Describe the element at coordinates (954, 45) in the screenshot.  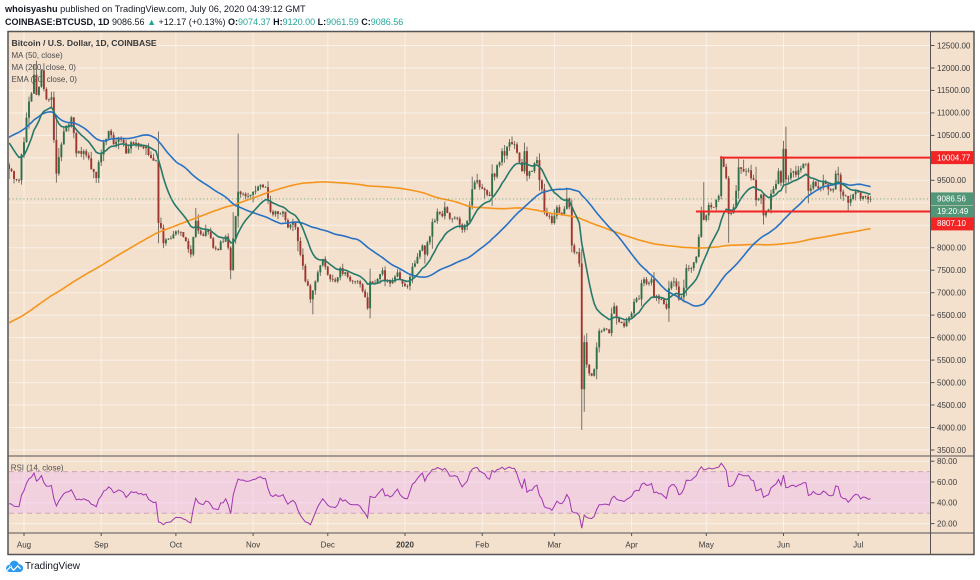
I see `svg-text: 12500.00` at that location.